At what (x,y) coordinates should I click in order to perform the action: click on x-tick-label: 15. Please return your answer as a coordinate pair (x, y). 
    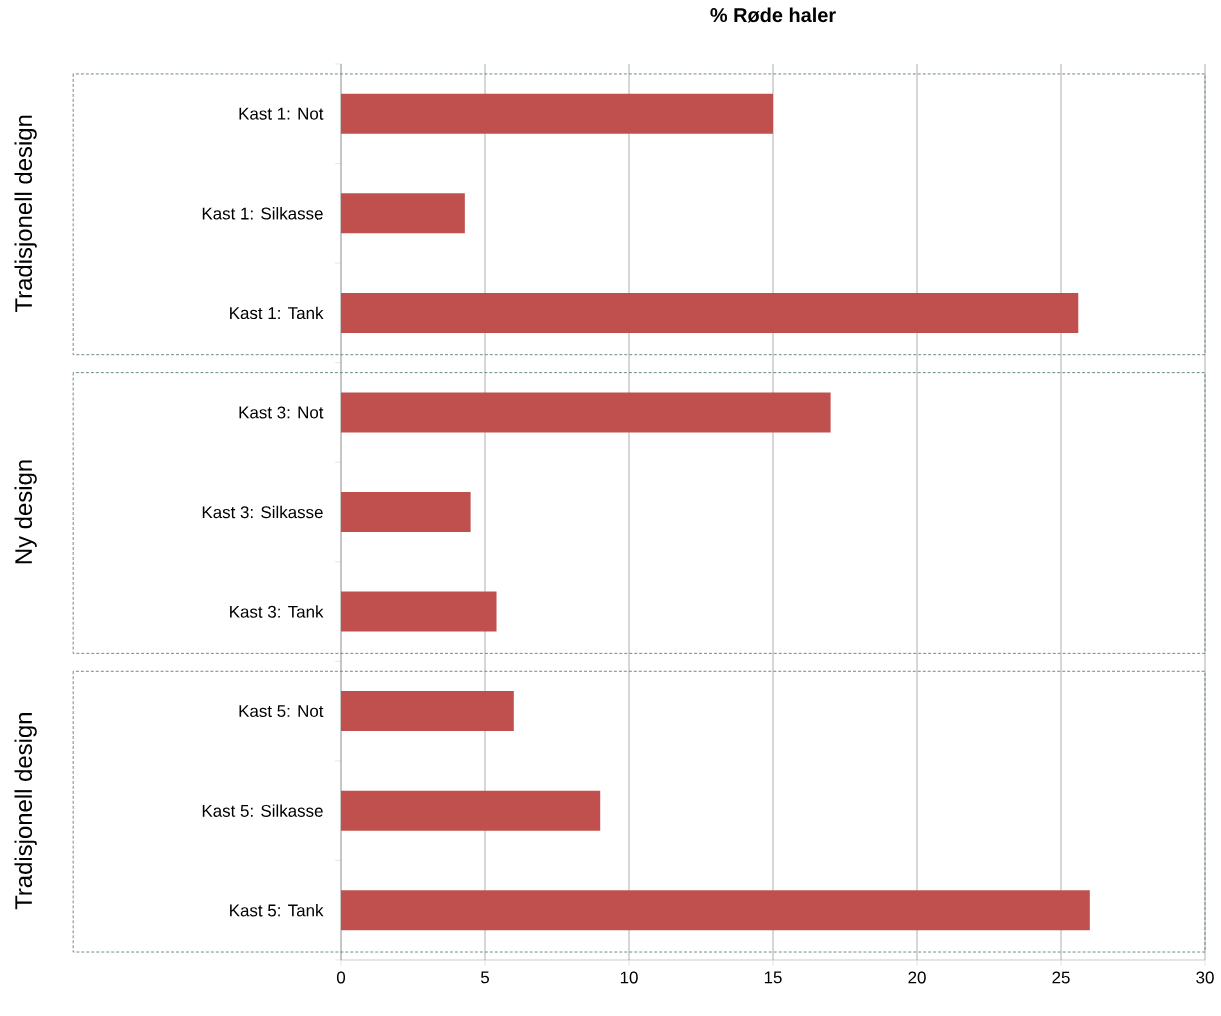
    Looking at the image, I should click on (773, 977).